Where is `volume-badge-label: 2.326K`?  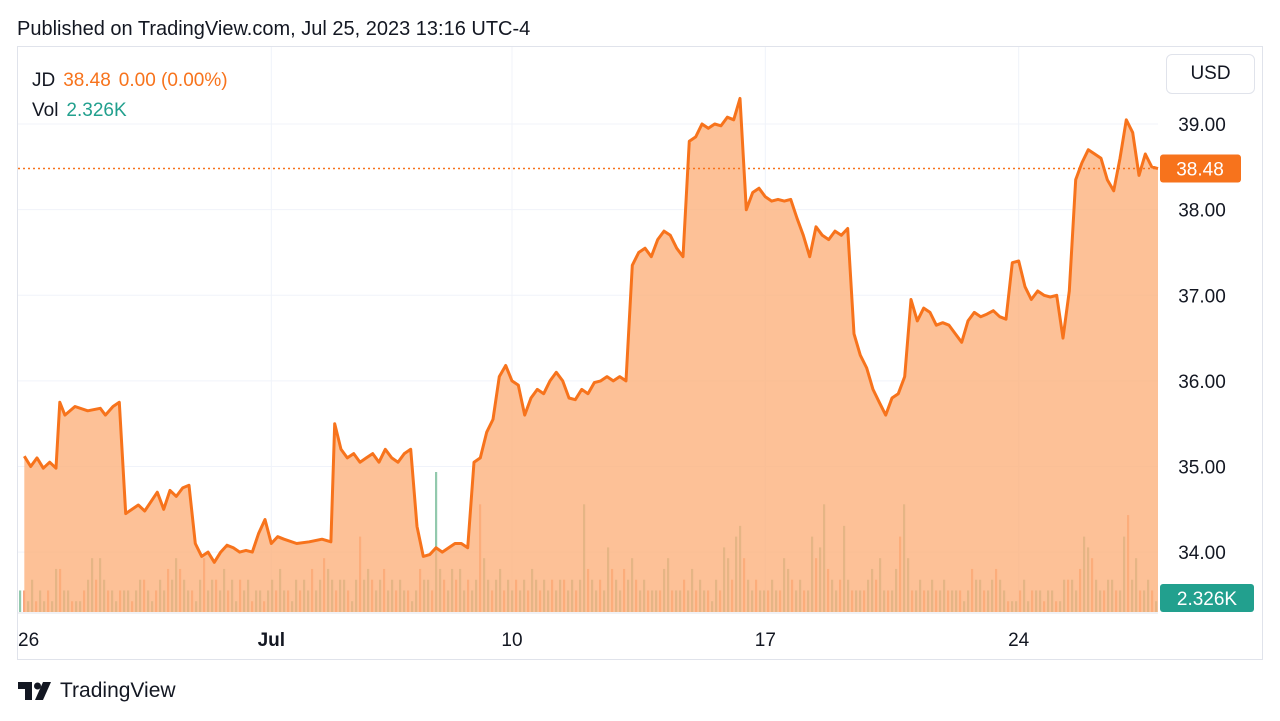 volume-badge-label: 2.326K is located at coordinates (1207, 599).